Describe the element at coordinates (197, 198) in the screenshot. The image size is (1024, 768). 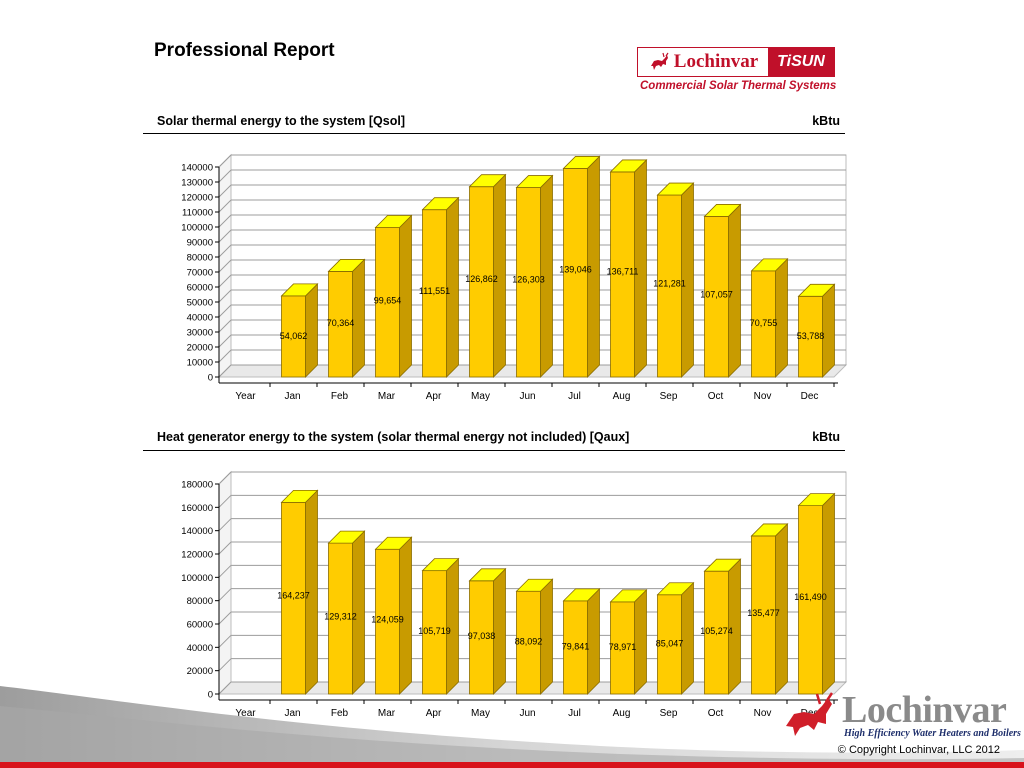
I see `y-tick-label: 120000` at that location.